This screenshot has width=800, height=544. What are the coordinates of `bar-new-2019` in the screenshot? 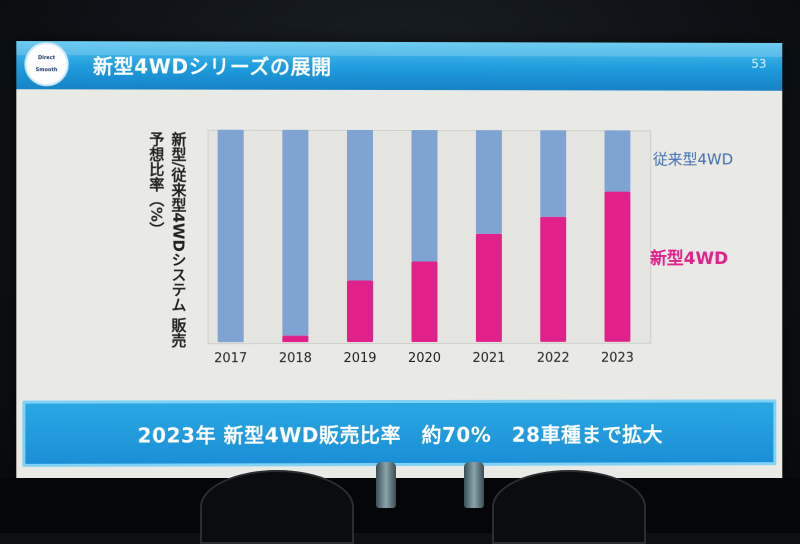 It's located at (360, 312).